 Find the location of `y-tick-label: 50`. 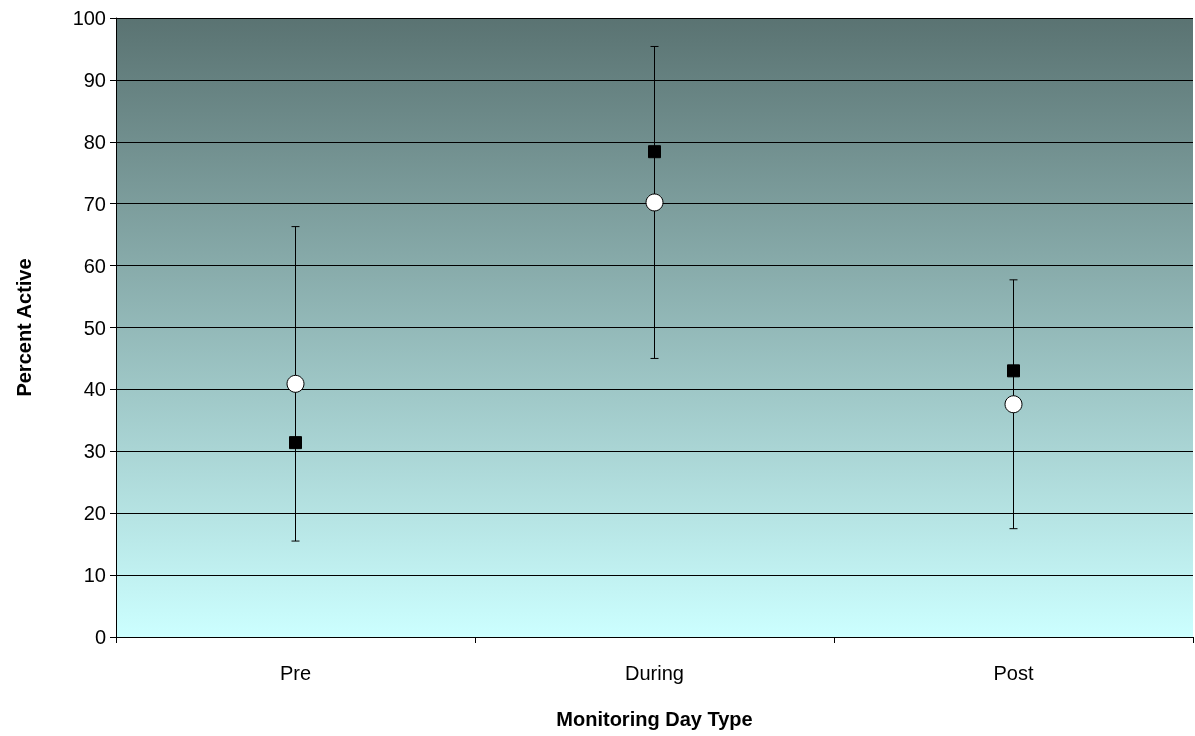

y-tick-label: 50 is located at coordinates (94, 327).